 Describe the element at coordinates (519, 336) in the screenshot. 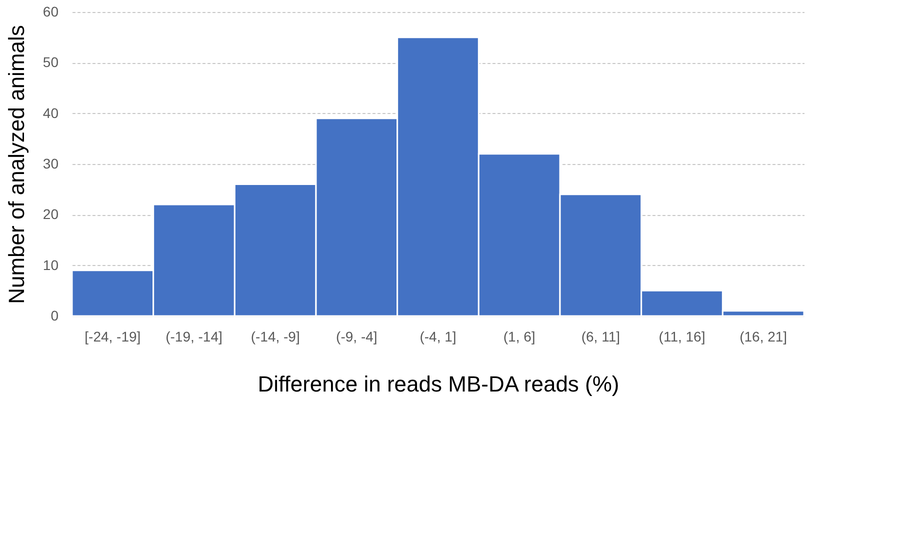

I see `x-tick-label: (1, 6]` at that location.